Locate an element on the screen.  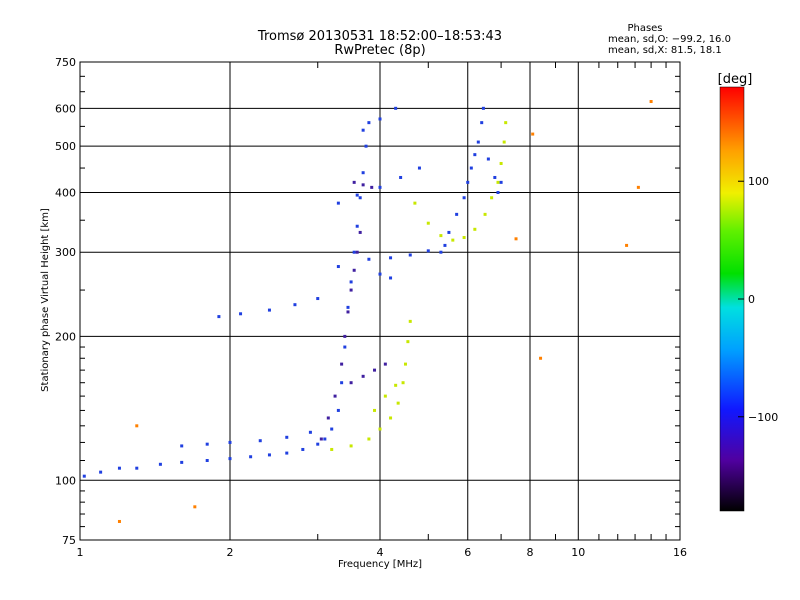
y-axis-label: Stationary phase Virtual Height [km] is located at coordinates (45, 300).